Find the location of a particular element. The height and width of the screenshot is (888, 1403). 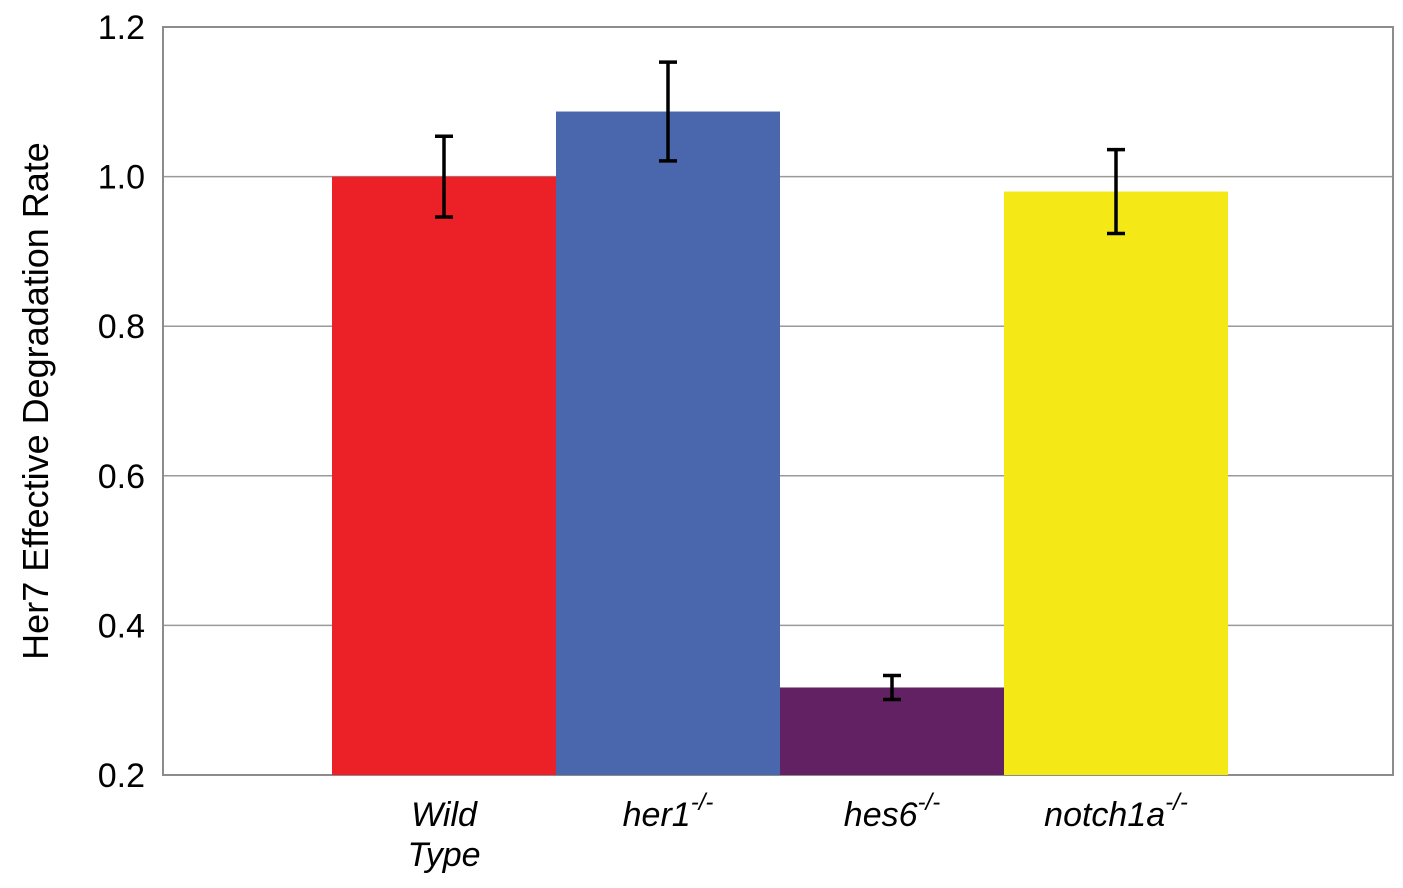

x-category-label: Wild Type is located at coordinates (443, 835).